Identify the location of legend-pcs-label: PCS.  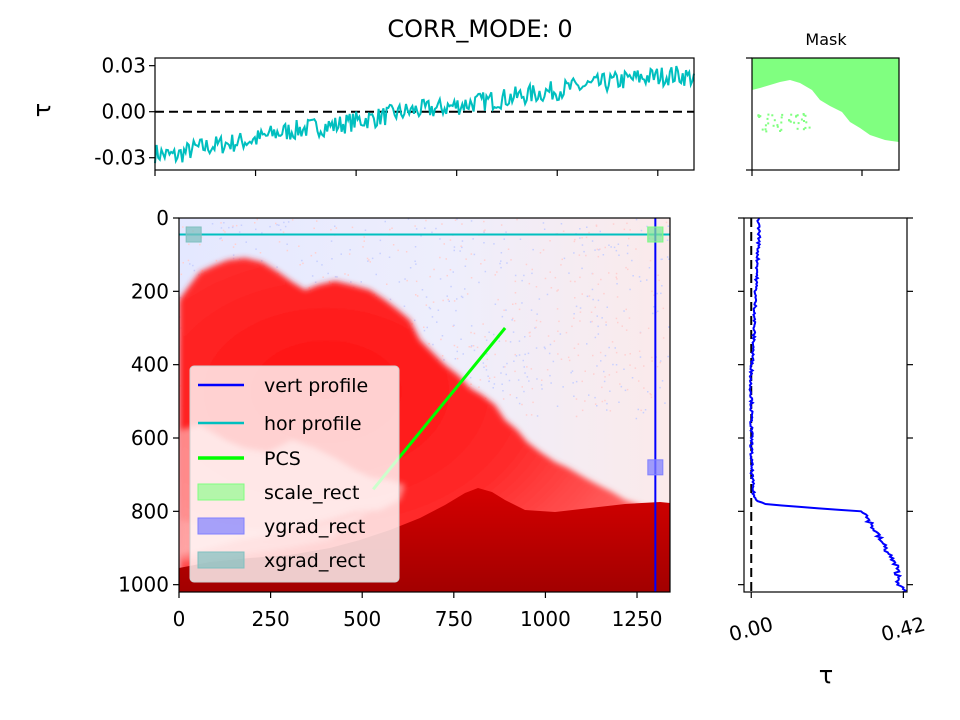
(282, 459).